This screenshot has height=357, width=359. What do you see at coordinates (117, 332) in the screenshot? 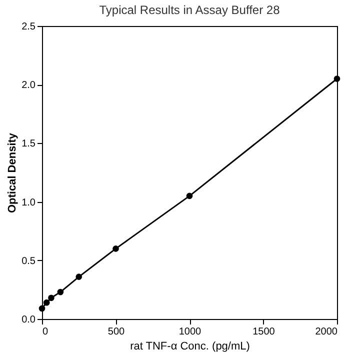
I see `x-tick-label: 500` at bounding box center [117, 332].